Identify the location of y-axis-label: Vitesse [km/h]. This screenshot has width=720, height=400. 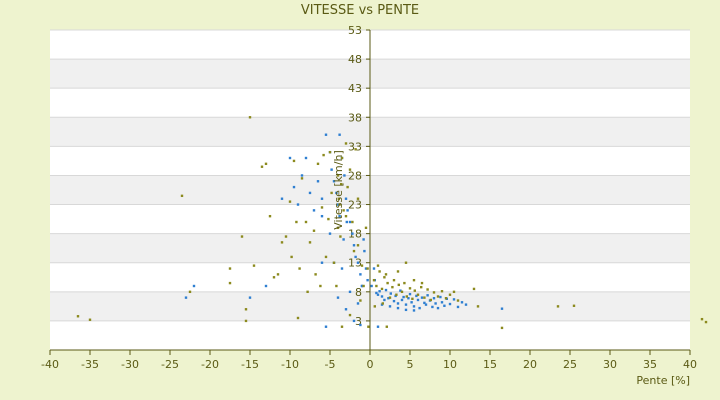
(338, 190).